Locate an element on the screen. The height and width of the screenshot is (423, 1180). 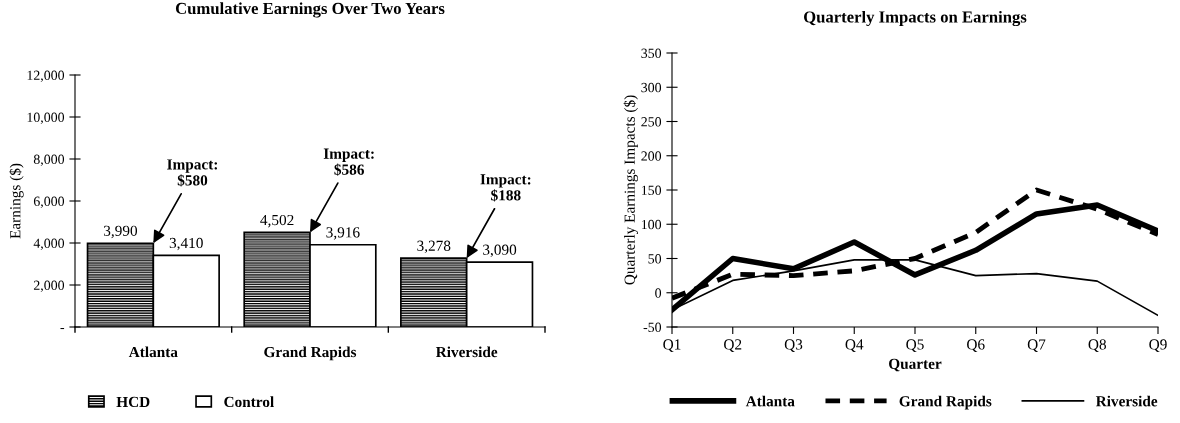
y-tick-label: 300 is located at coordinates (651, 87).